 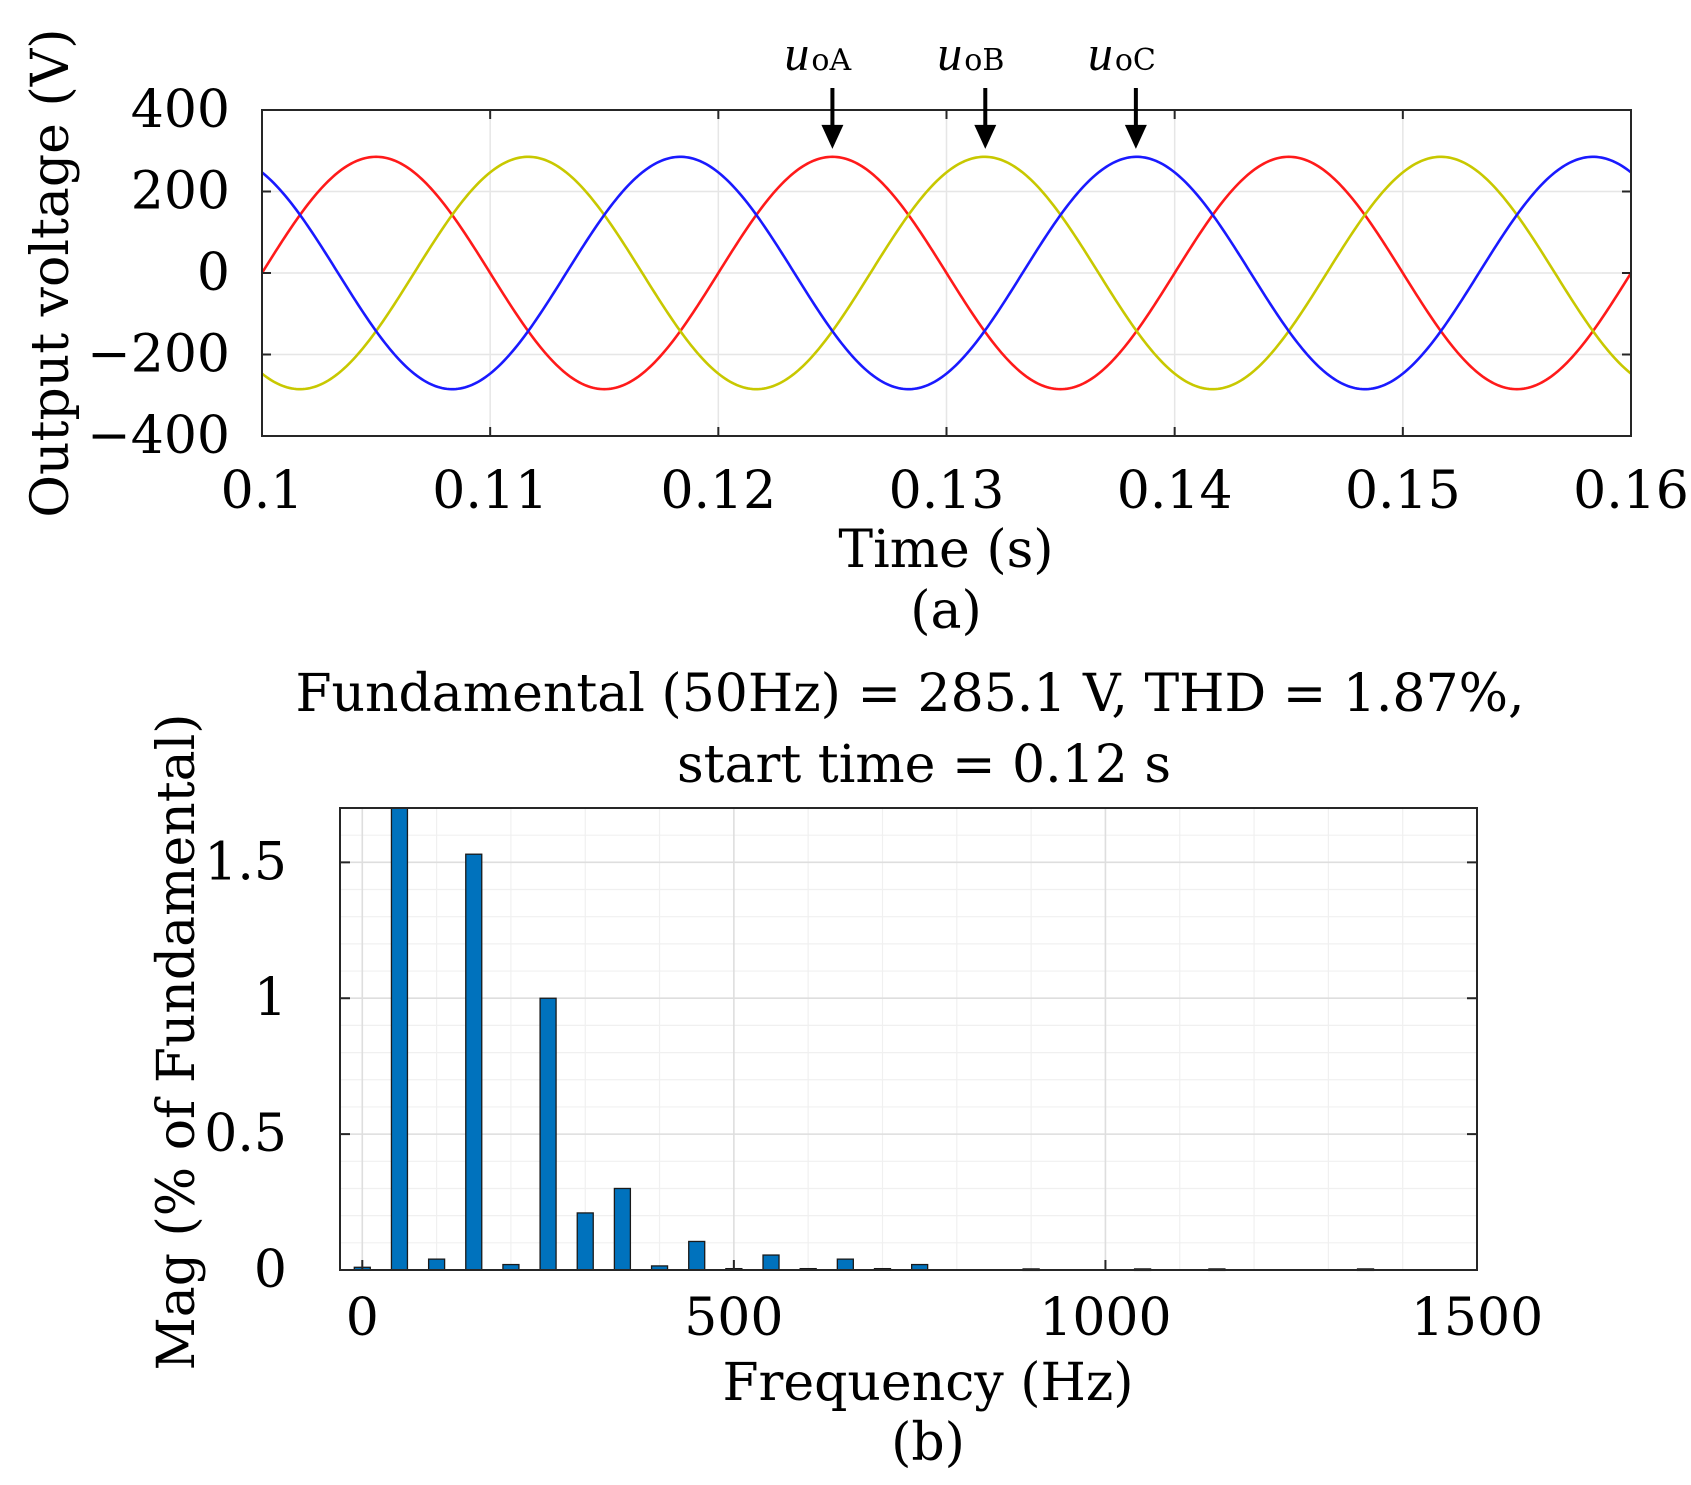 I want to click on panel-b-caption: (b), so click(x=928, y=1443).